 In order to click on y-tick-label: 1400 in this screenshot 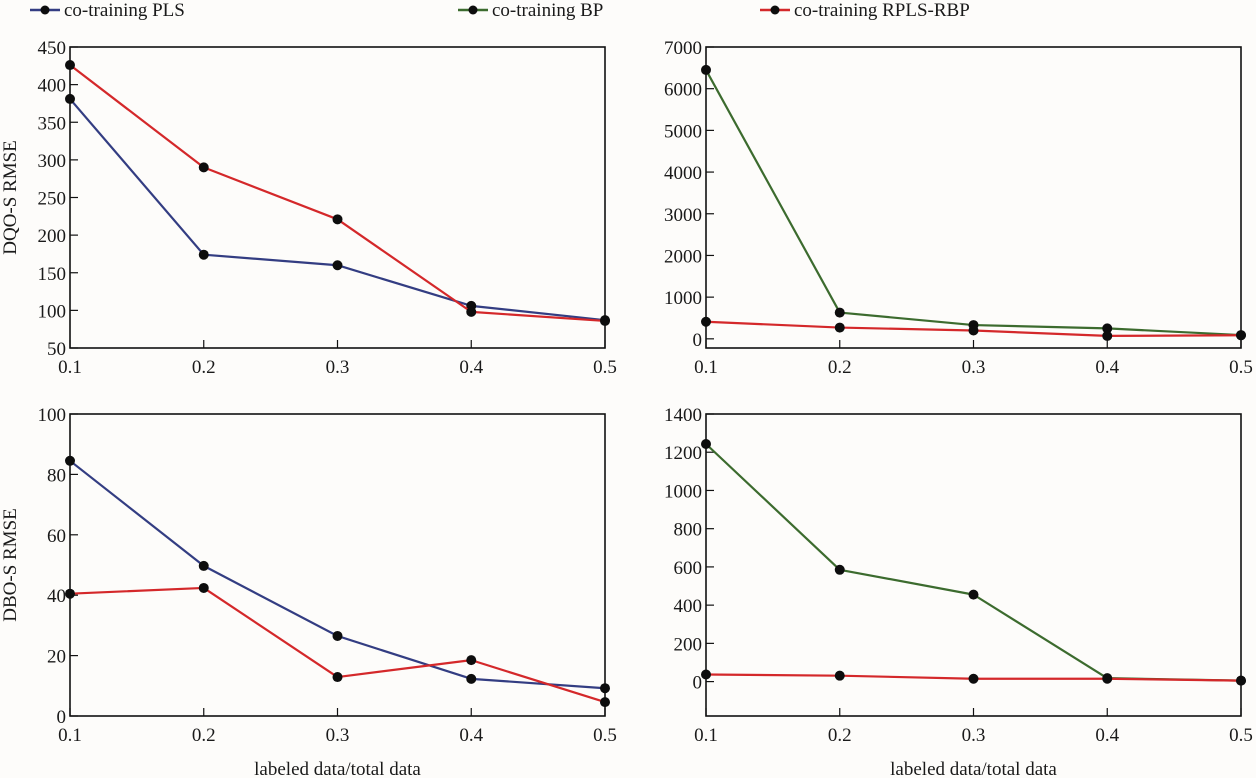, I will do `click(683, 415)`.